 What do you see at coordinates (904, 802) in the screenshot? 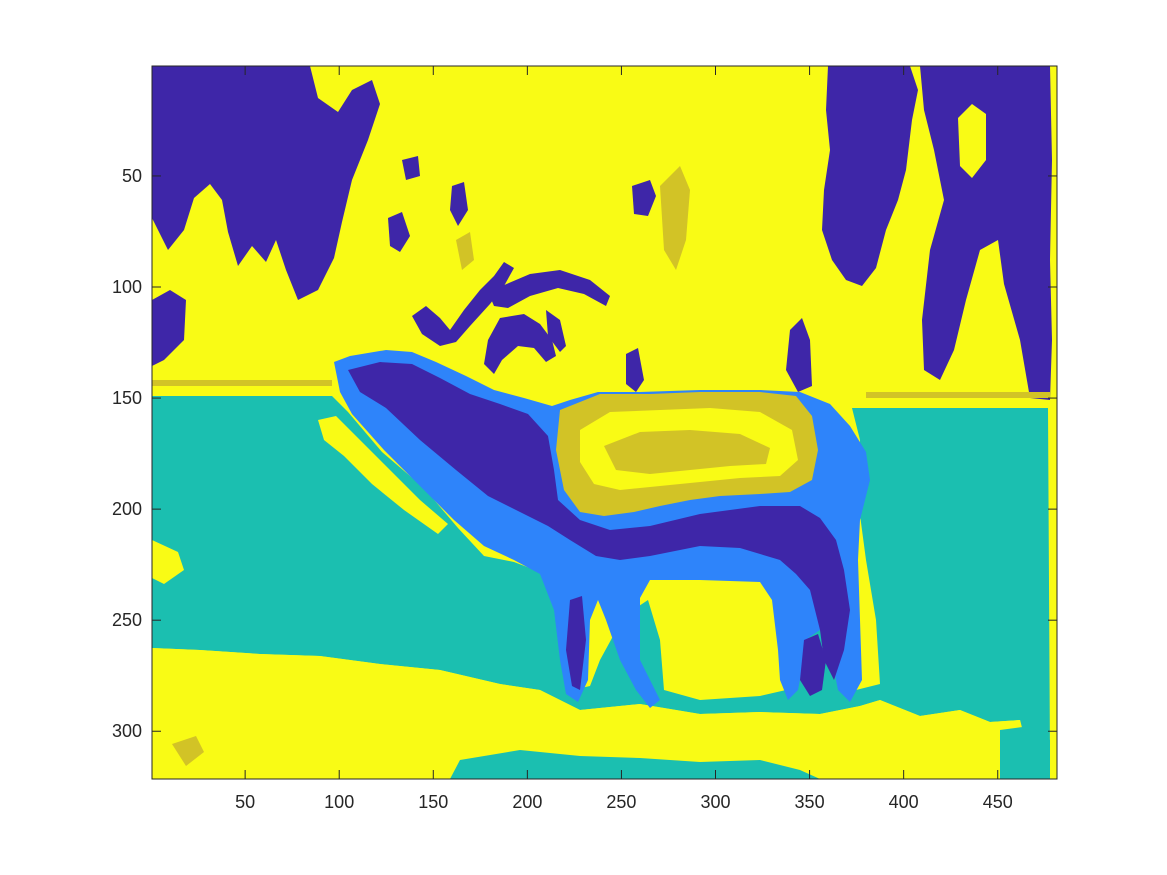
I see `x-tick-label: 400` at bounding box center [904, 802].